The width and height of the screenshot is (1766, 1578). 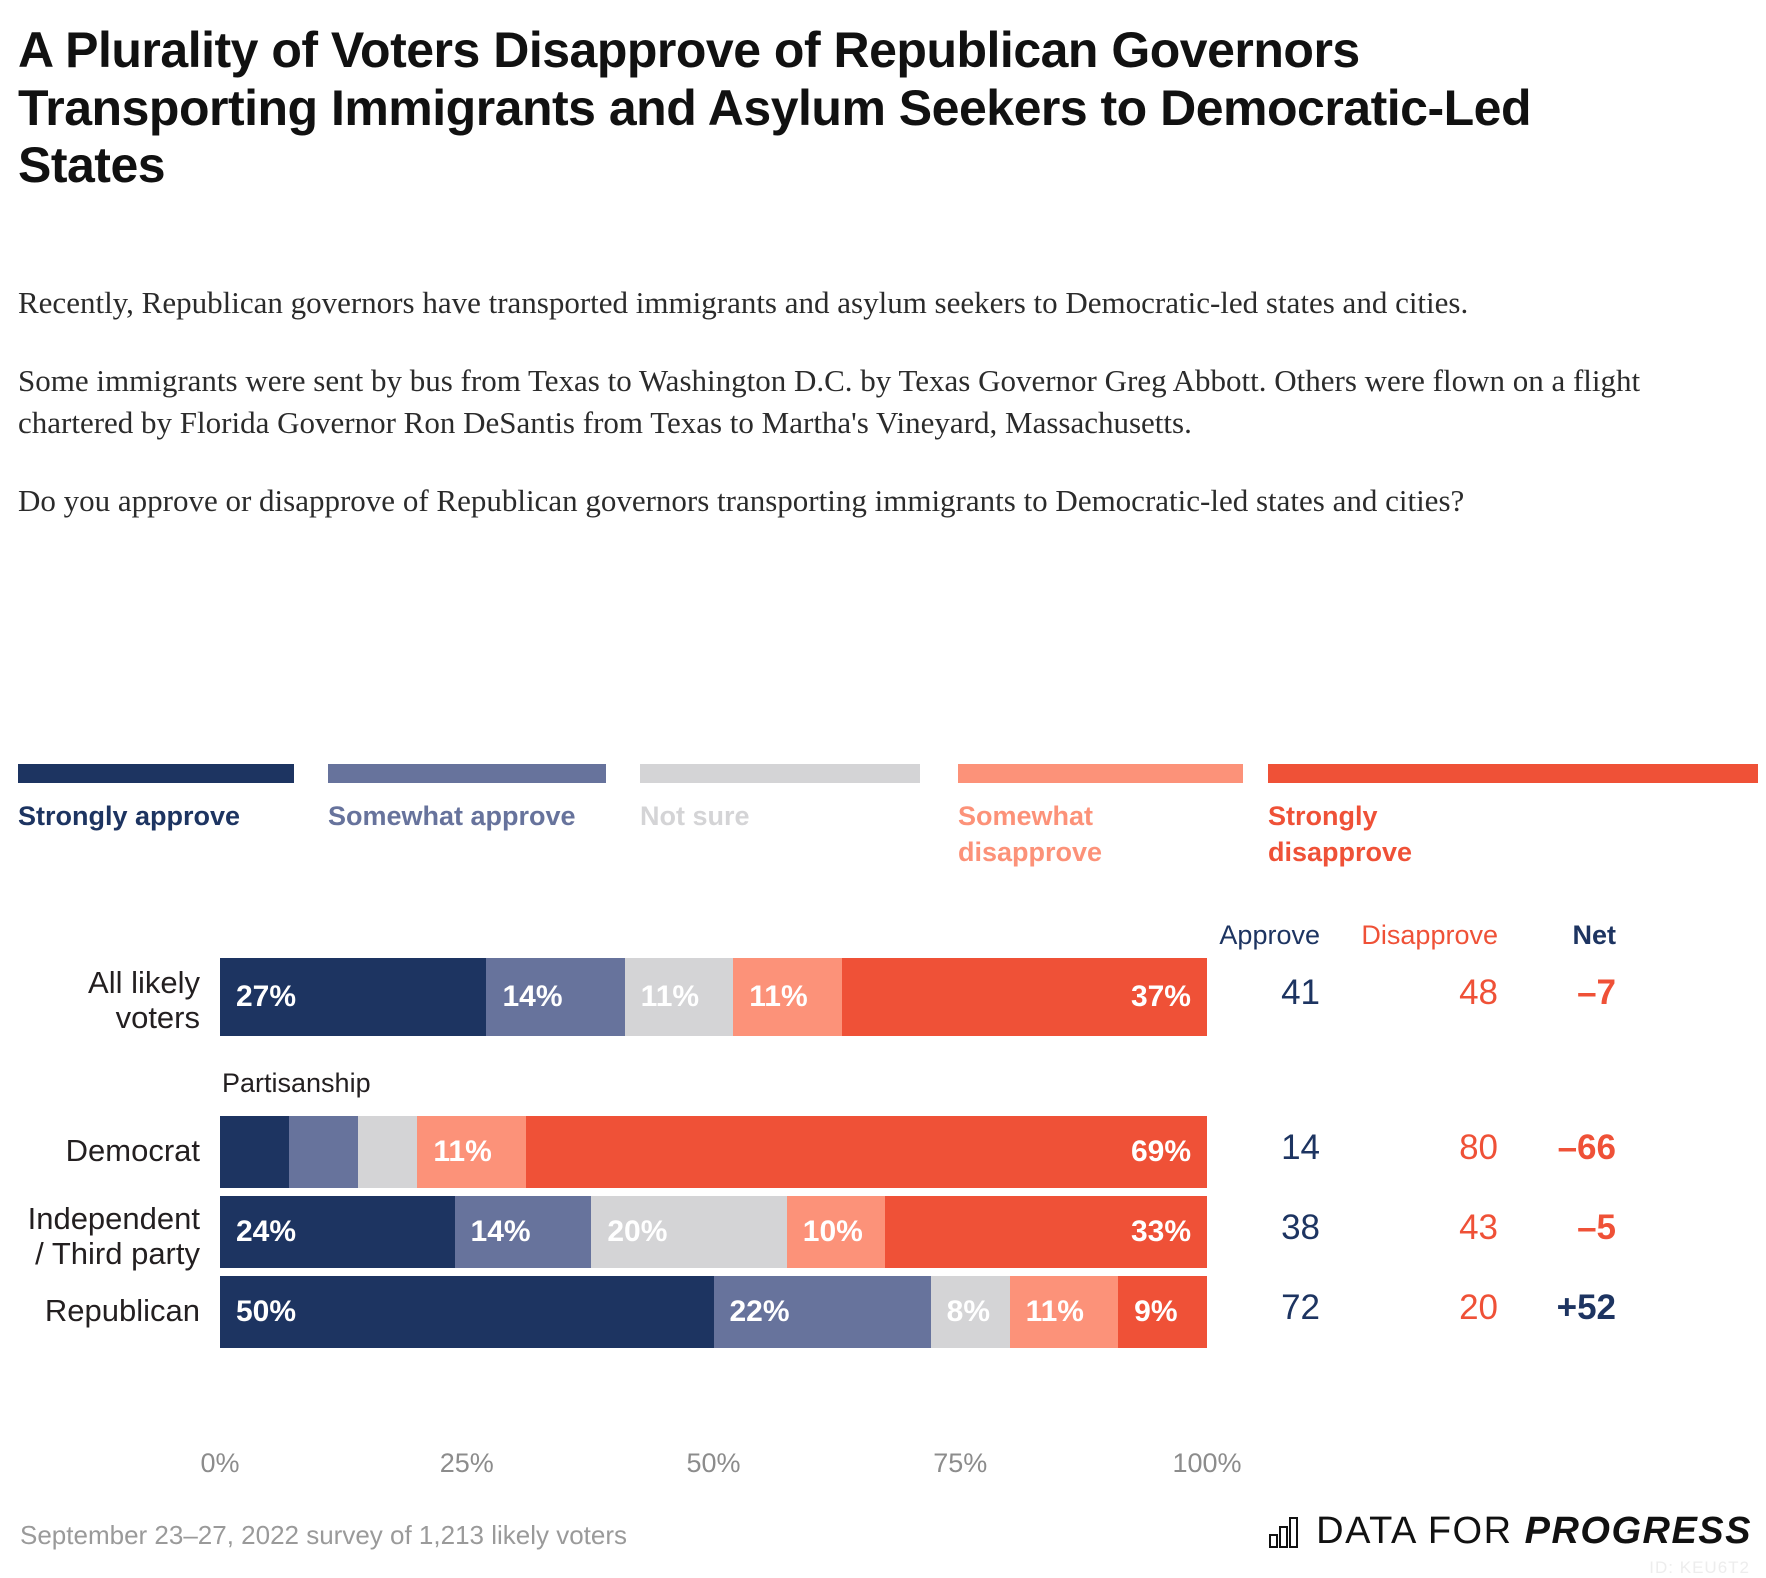 What do you see at coordinates (1156, 1311) in the screenshot?
I see `segment-value-label: 9%` at bounding box center [1156, 1311].